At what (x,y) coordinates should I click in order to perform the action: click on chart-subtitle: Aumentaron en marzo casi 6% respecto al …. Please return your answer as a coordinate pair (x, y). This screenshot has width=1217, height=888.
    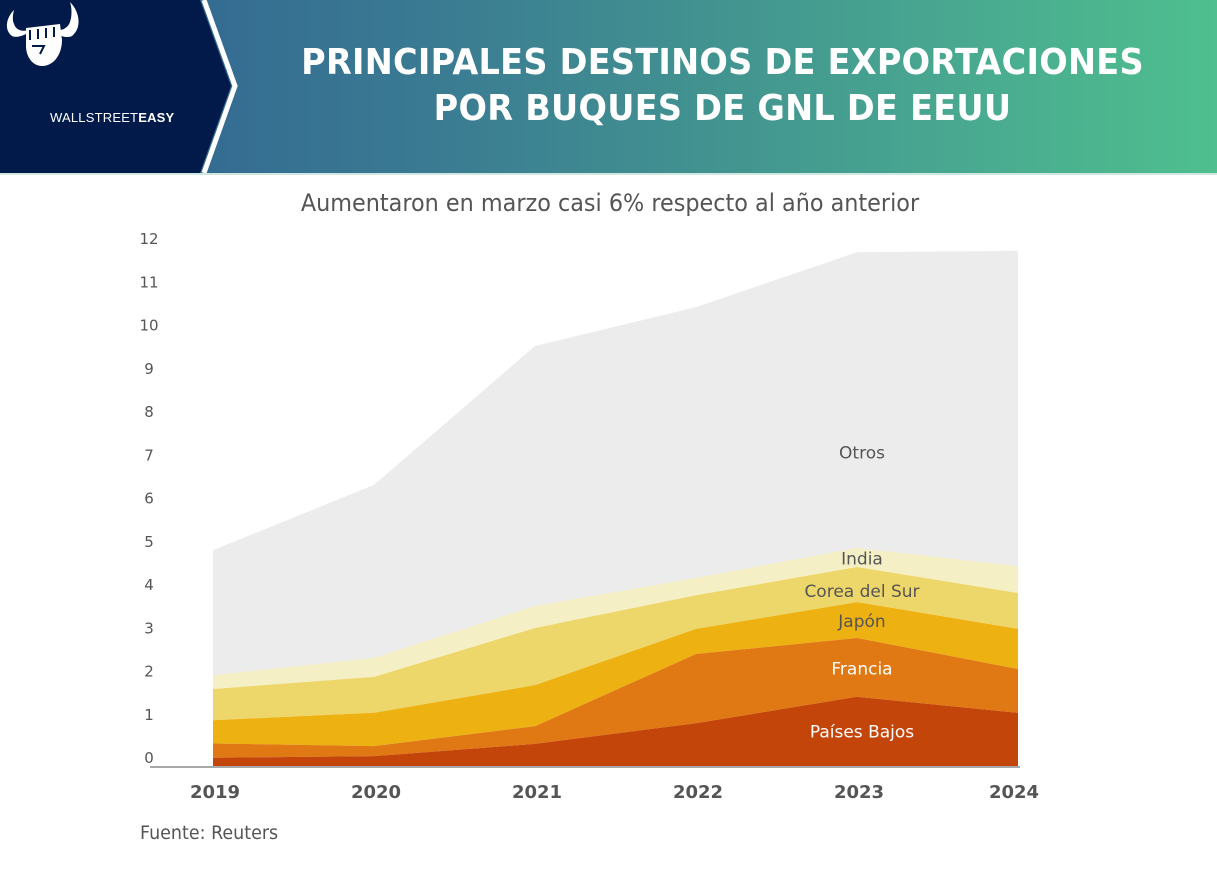
    Looking at the image, I should click on (610, 203).